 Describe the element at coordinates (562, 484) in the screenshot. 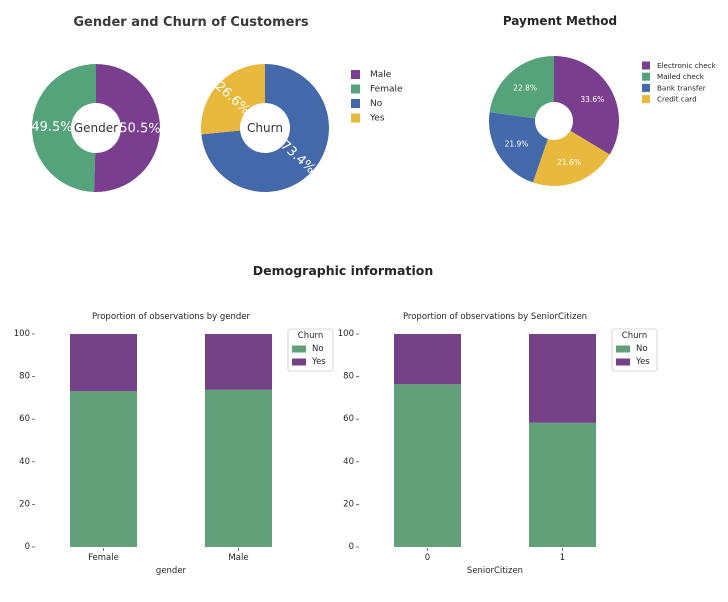

I see `bar-1-no` at that location.